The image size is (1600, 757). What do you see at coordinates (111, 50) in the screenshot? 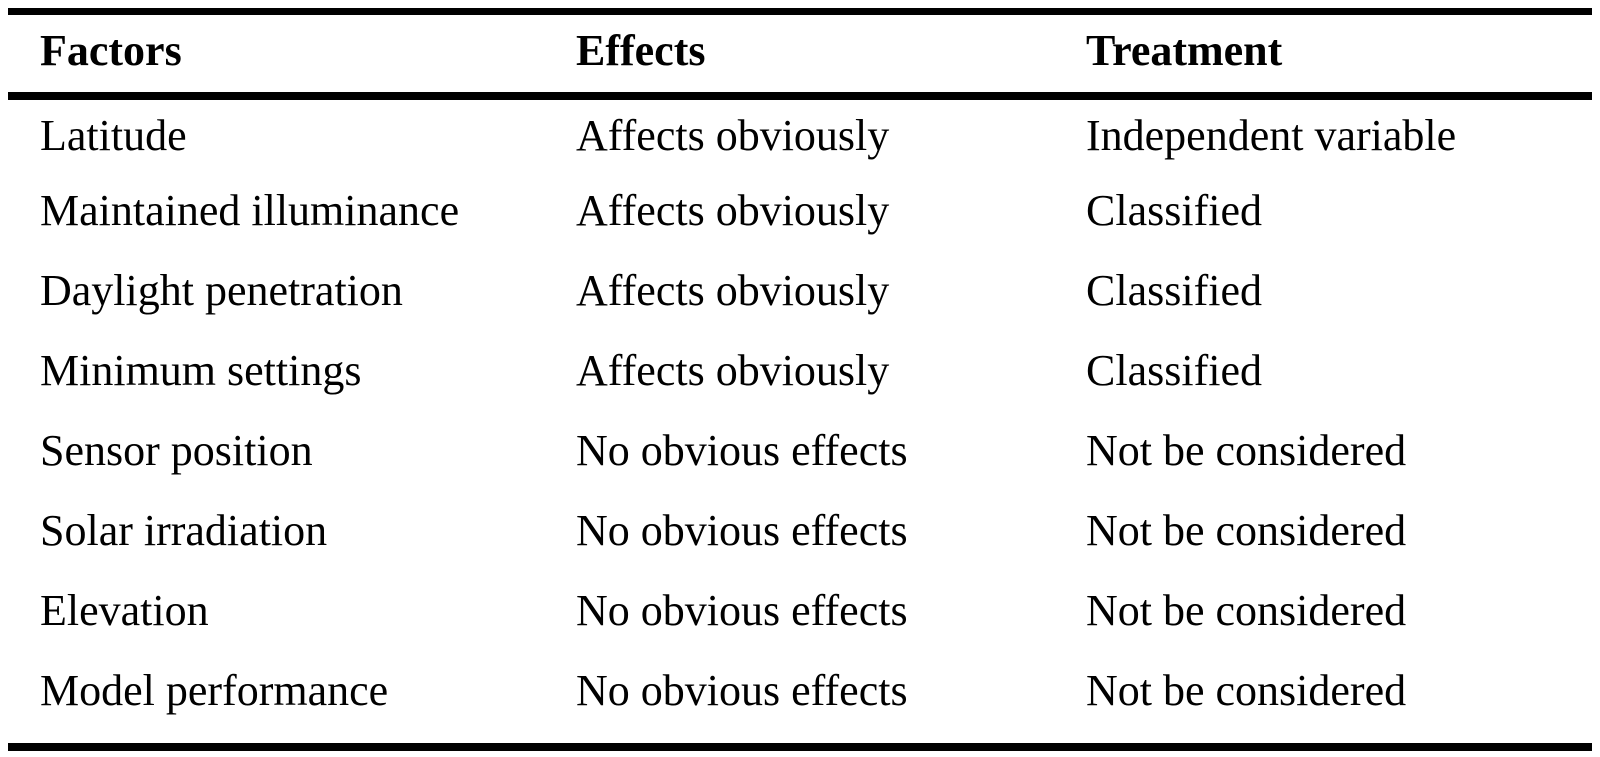
I see `header-factors: Factors` at bounding box center [111, 50].